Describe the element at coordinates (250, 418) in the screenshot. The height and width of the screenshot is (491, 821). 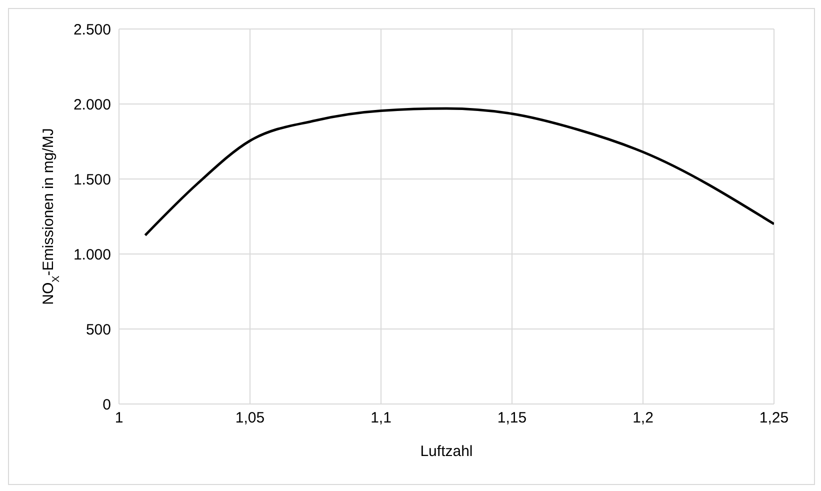
I see `x-tick-label: 1,05` at that location.